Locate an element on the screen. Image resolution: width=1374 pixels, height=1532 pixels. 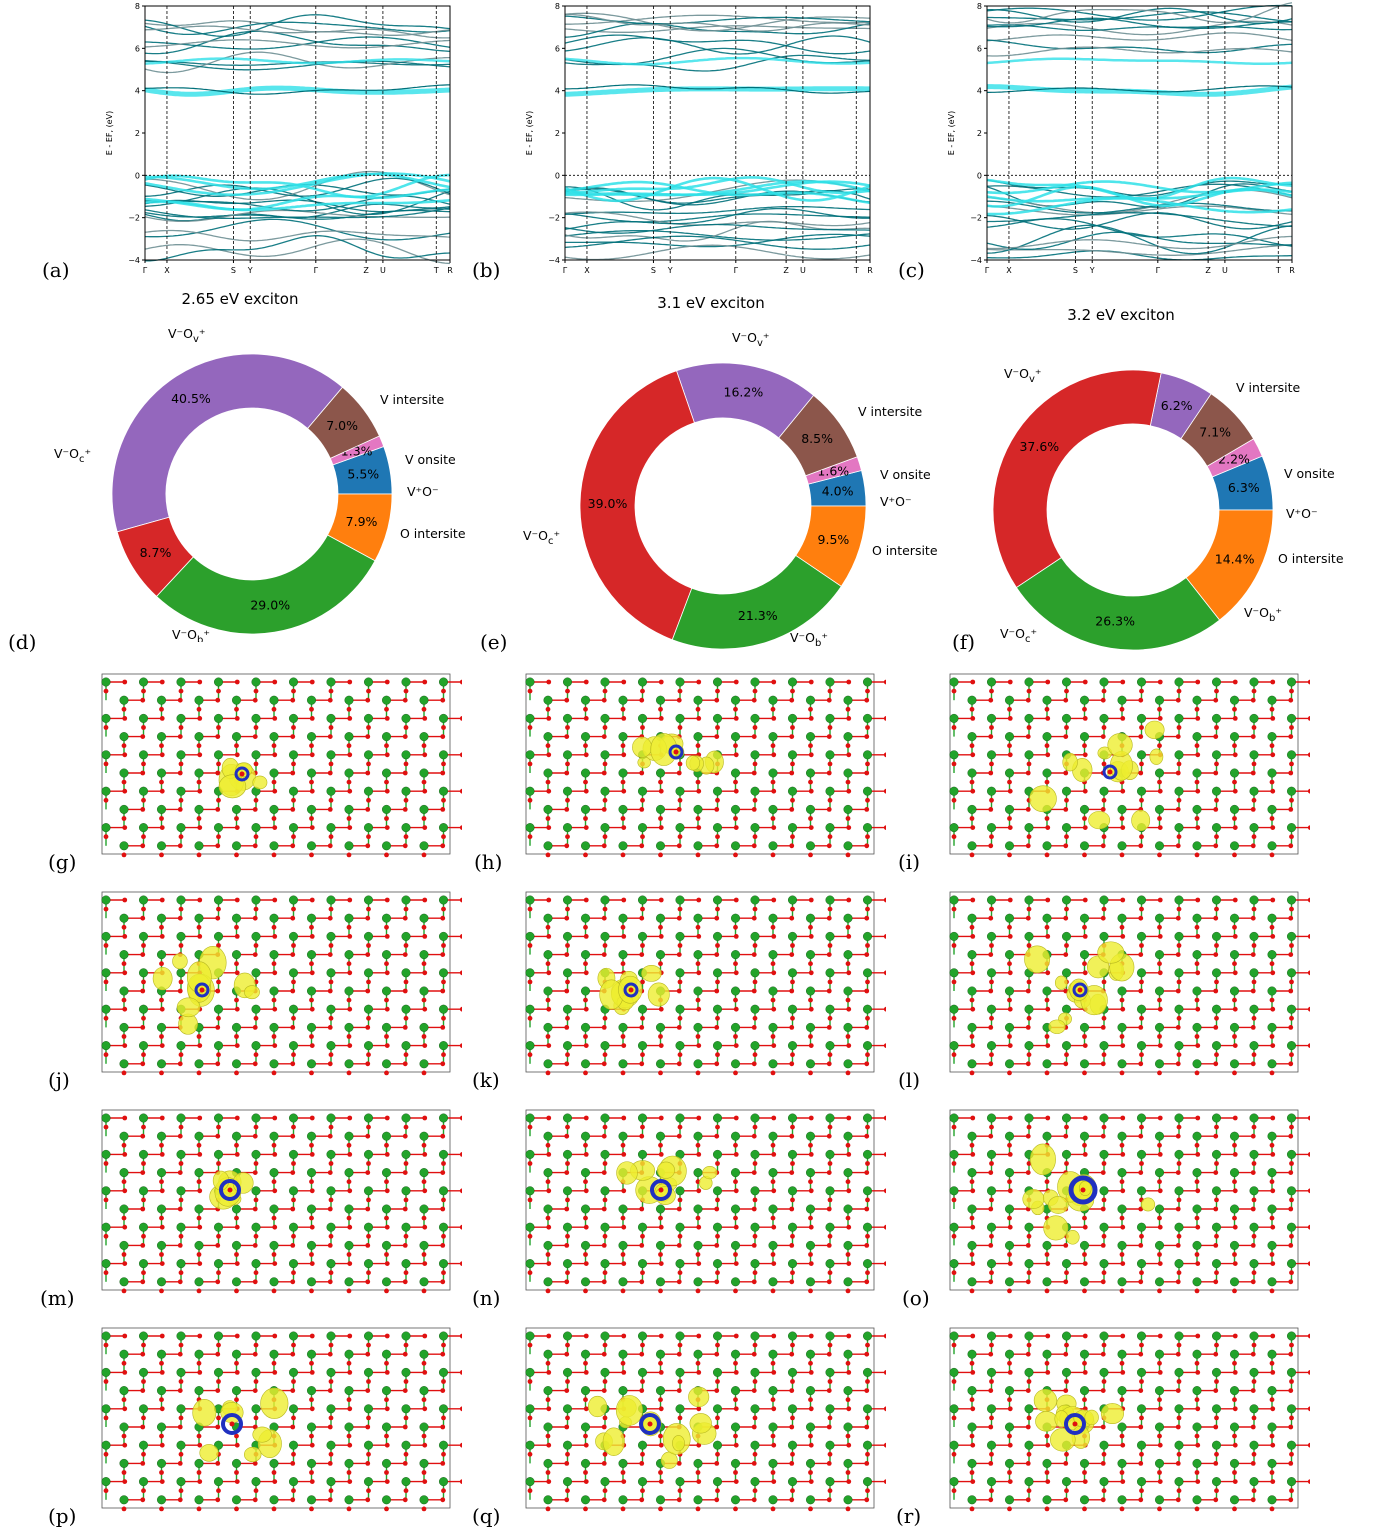
x-tick-label: T is located at coordinates (1278, 270).